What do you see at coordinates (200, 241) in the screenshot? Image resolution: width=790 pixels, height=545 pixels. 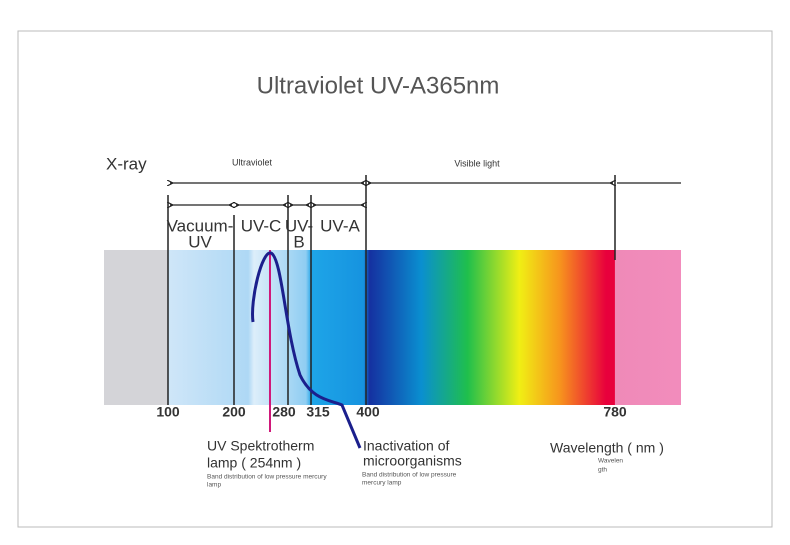 I see `label: UV` at bounding box center [200, 241].